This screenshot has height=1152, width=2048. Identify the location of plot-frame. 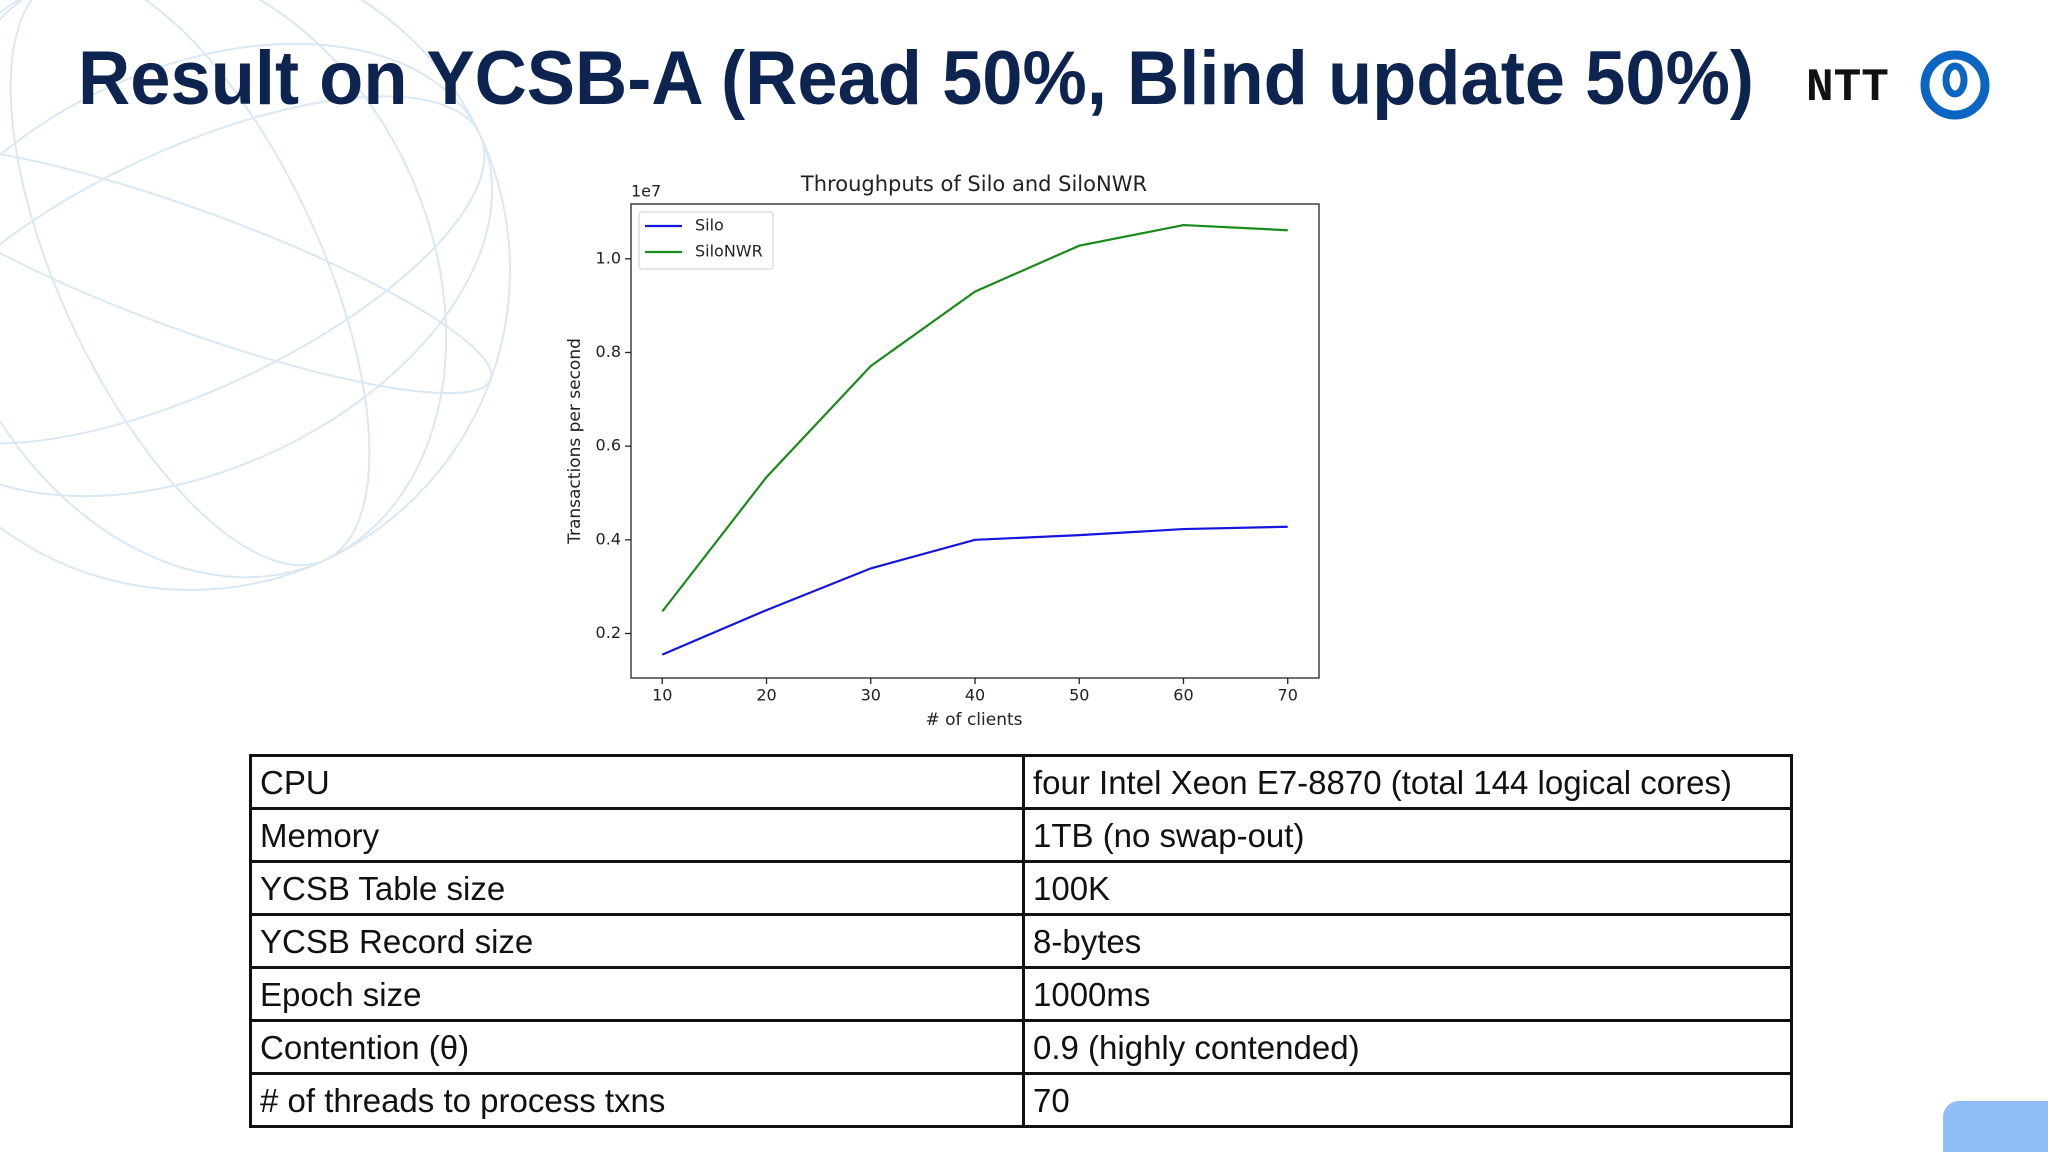
(975, 441).